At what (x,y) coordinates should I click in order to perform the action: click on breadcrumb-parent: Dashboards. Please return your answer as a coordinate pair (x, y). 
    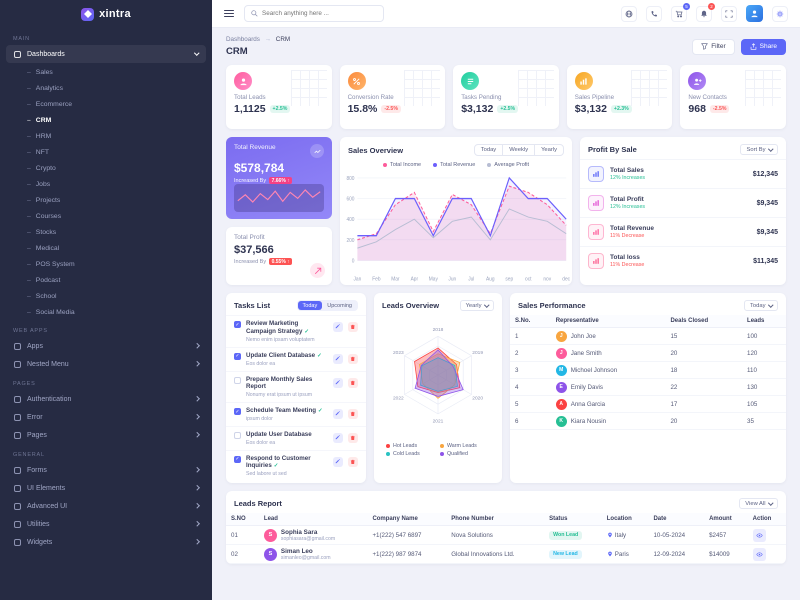
    Looking at the image, I should click on (243, 39).